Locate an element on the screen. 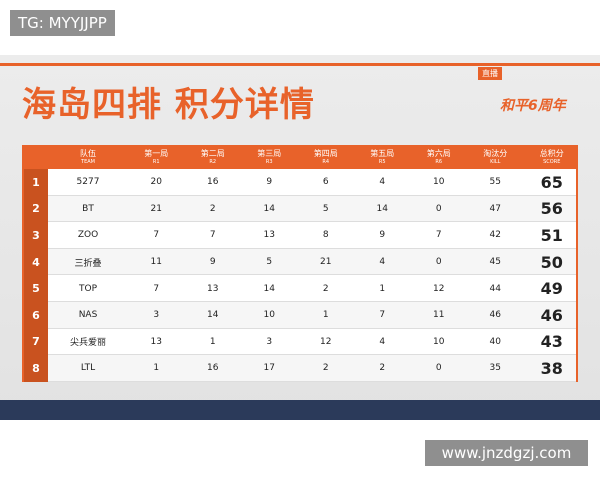 The width and height of the screenshot is (600, 480). team-name: 尖兵爱丽 is located at coordinates (87, 343).